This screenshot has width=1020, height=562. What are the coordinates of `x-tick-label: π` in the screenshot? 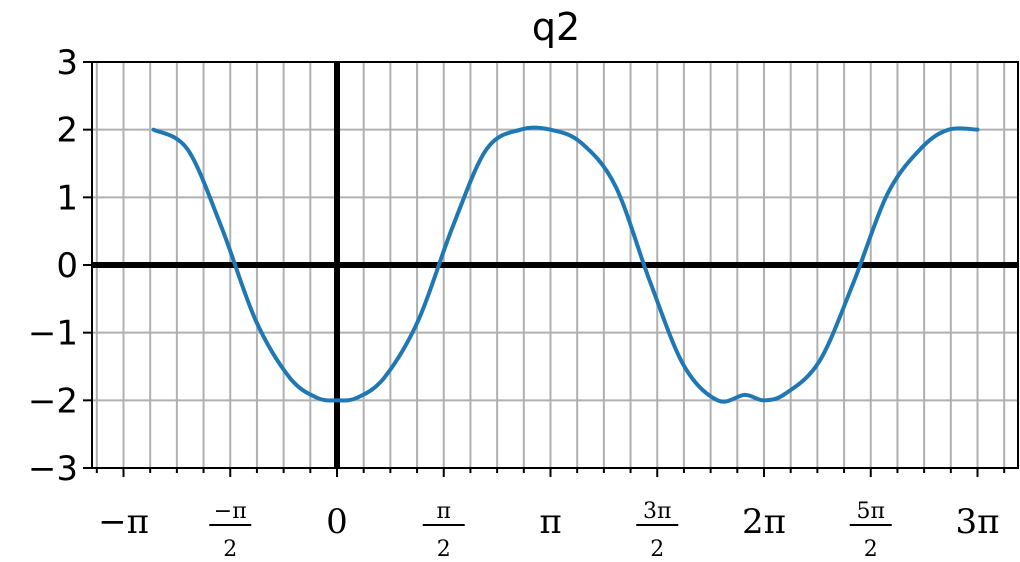 It's located at (550, 522).